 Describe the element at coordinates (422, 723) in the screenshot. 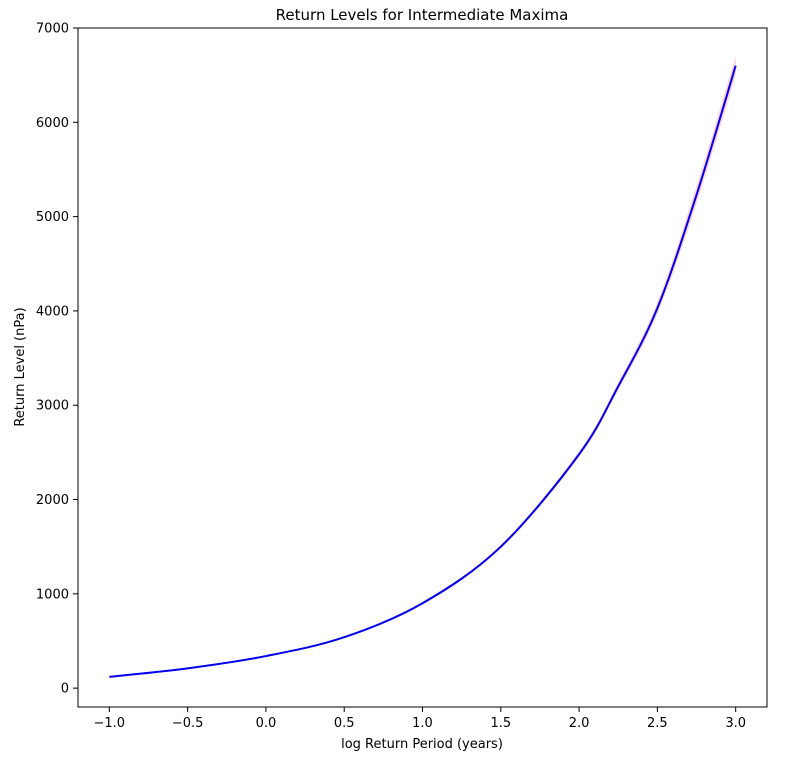

I see `x-tick-label: 1.0` at that location.